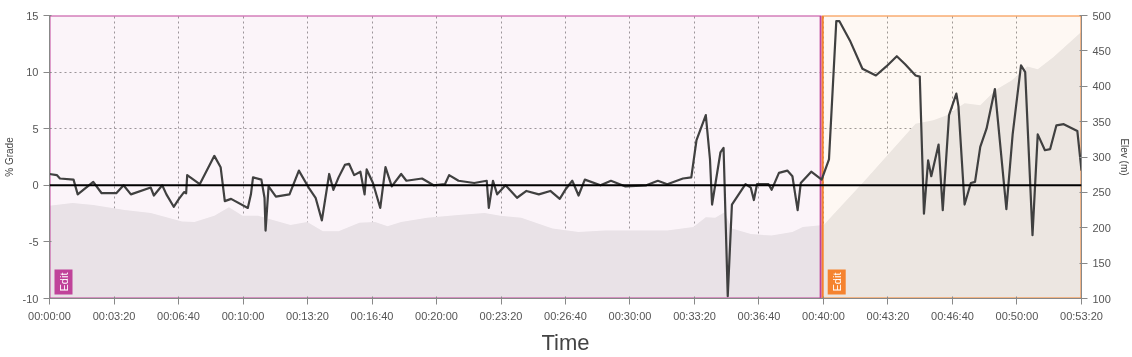  What do you see at coordinates (1101, 50) in the screenshot?
I see `y2-tick-label: 450` at bounding box center [1101, 50].